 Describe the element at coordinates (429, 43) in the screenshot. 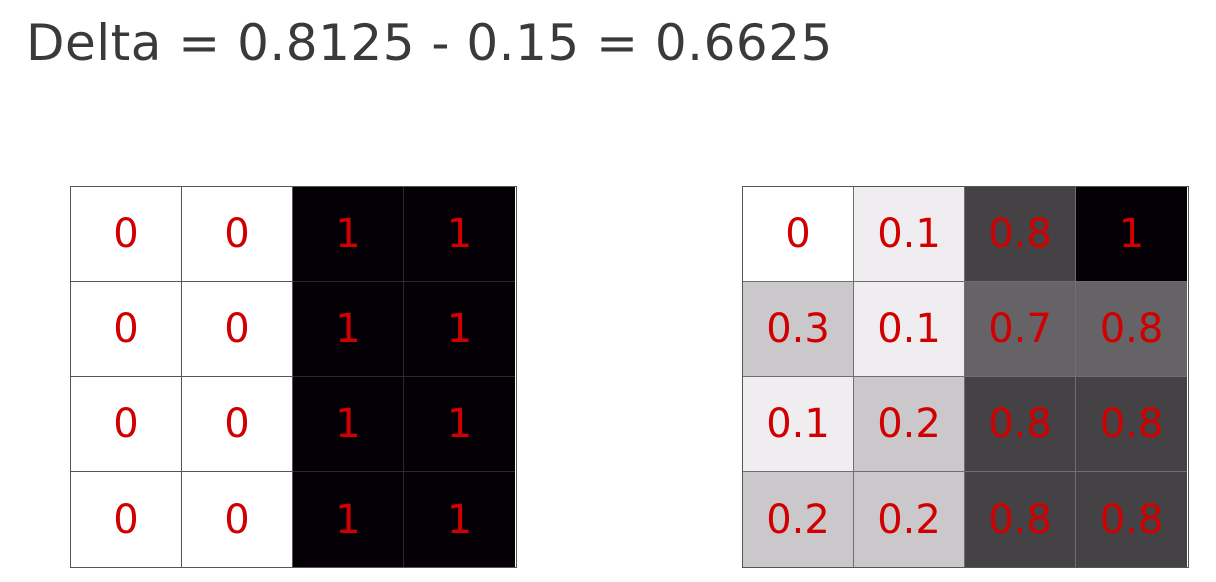

I see `delta-formula: Delta = 0.8125 - 0.15 = 0.6625` at that location.